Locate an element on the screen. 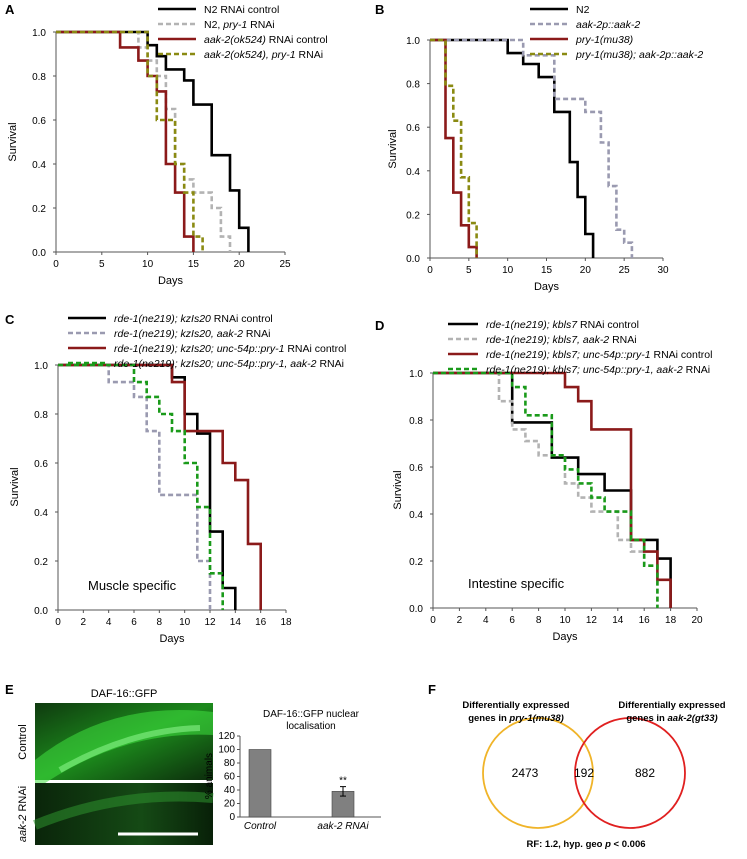  x-tick-label: 2 is located at coordinates (84, 622).